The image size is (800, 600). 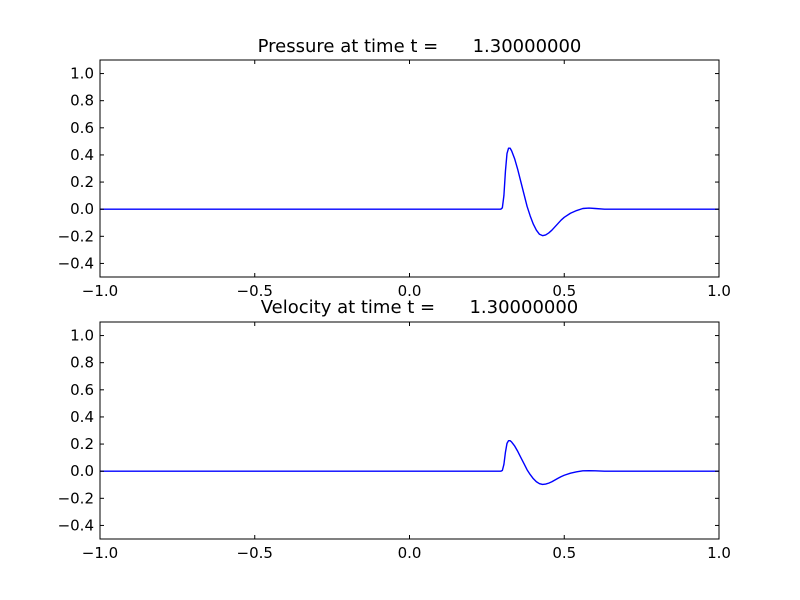 I want to click on pressure-x-tick-label: −1.0, so click(x=100, y=291).